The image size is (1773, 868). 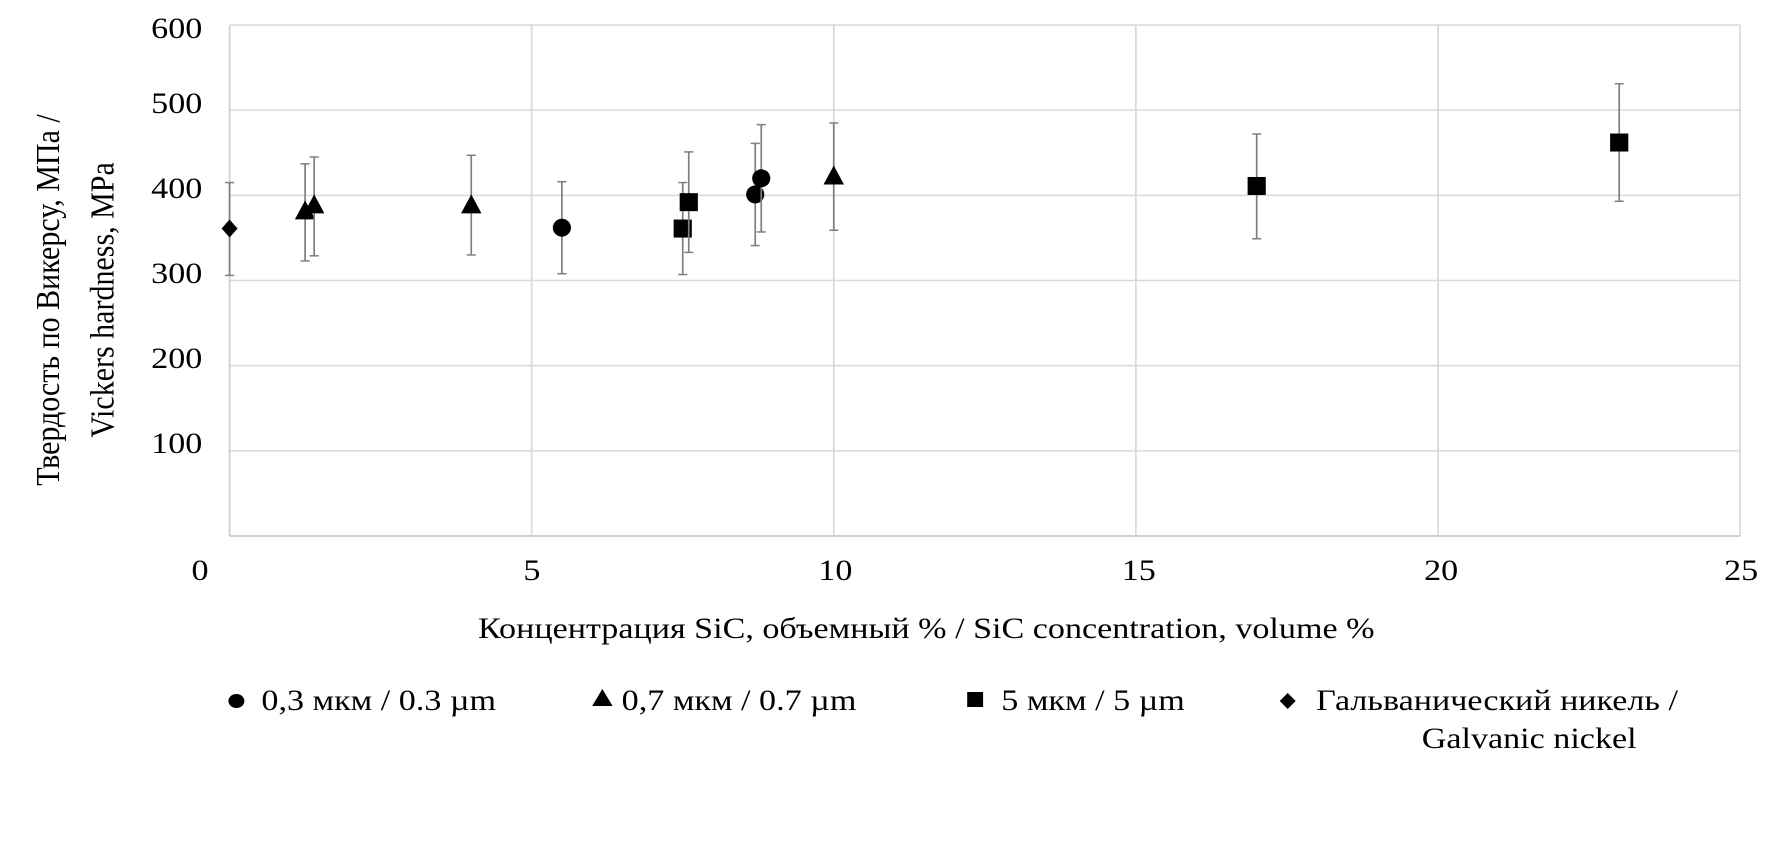 I want to click on y-tick-label: 400, so click(x=176, y=188).